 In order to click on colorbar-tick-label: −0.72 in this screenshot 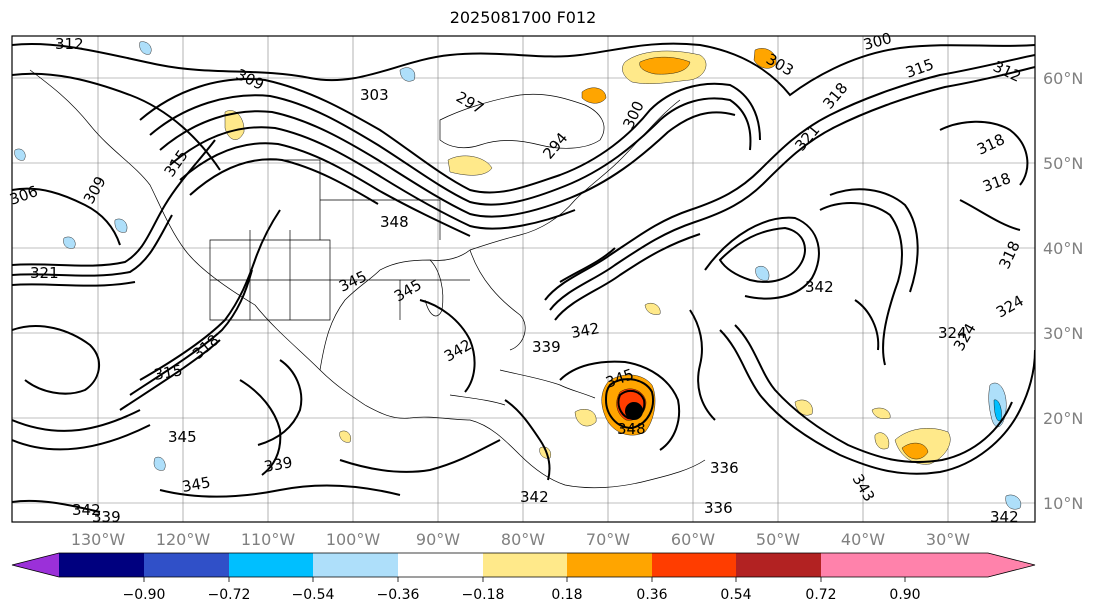, I will do `click(229, 595)`.